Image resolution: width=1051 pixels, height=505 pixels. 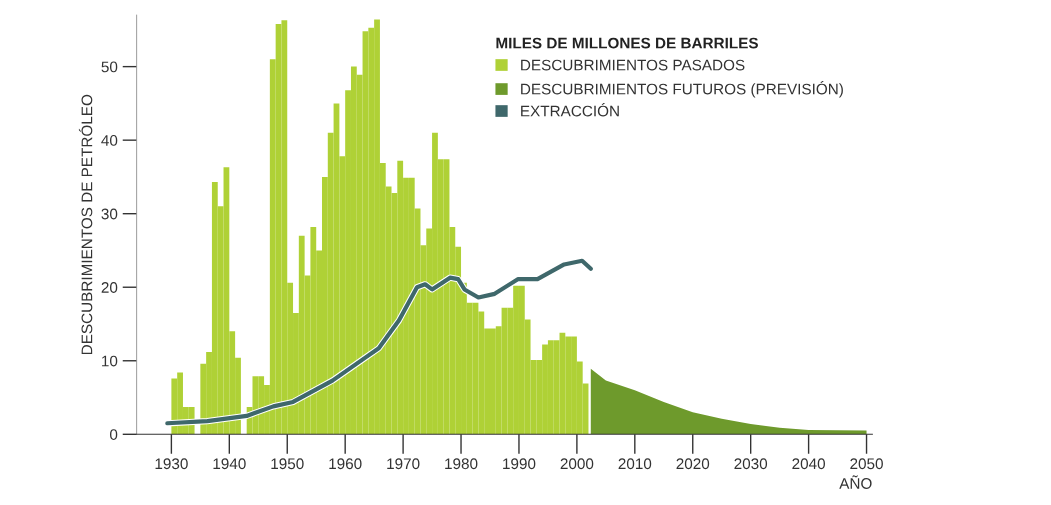 What do you see at coordinates (570, 110) in the screenshot?
I see `legend-label: EXTRACCIÓN` at bounding box center [570, 110].